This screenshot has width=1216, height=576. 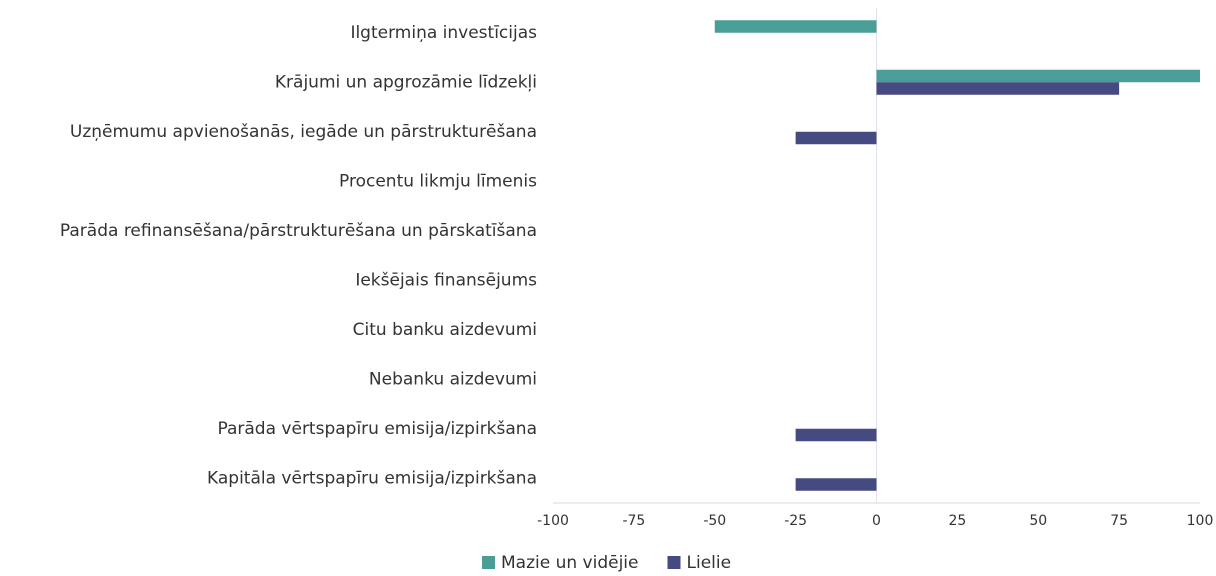 What do you see at coordinates (709, 562) in the screenshot?
I see `legend-label: Lielie` at bounding box center [709, 562].